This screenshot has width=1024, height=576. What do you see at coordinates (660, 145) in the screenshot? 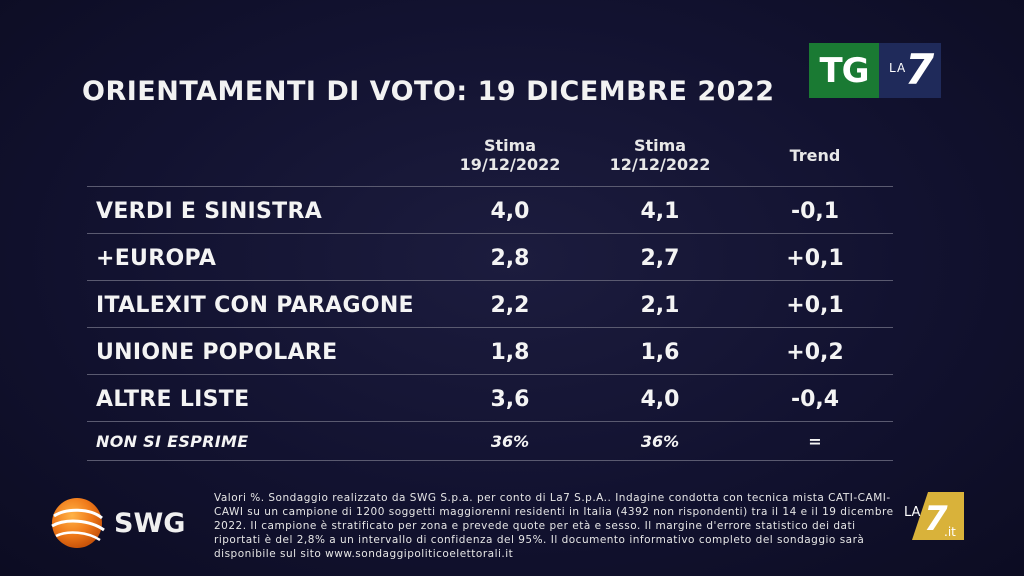
I see `column-header-previous-label: Stima` at bounding box center [660, 145].